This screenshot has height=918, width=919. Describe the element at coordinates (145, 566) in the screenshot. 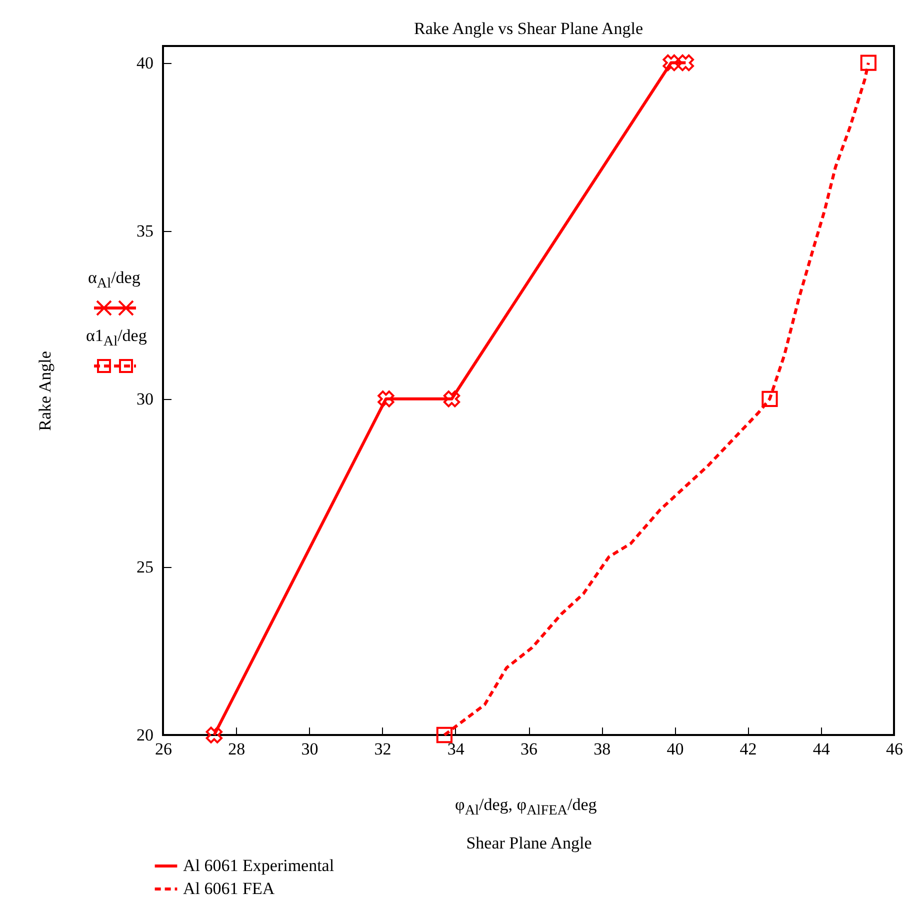

I see `y-tick-label: 25` at that location.